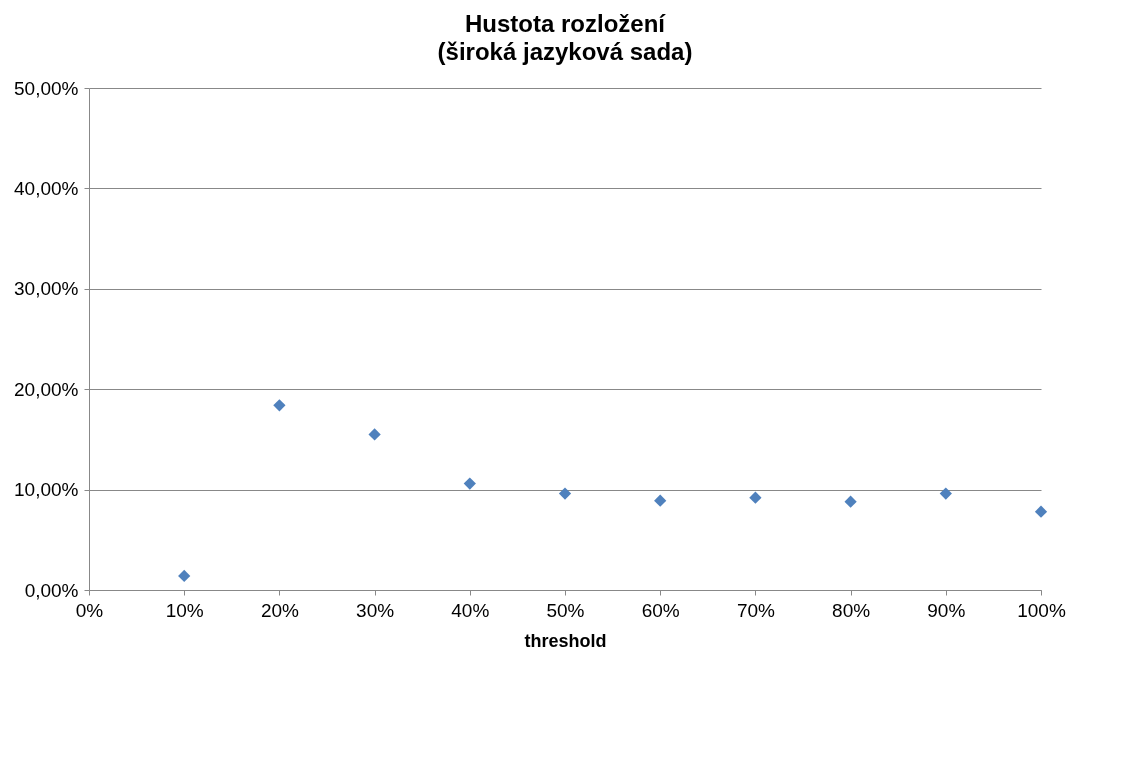 The height and width of the screenshot is (761, 1131). What do you see at coordinates (375, 610) in the screenshot?
I see `x-tick-label: 30%` at bounding box center [375, 610].